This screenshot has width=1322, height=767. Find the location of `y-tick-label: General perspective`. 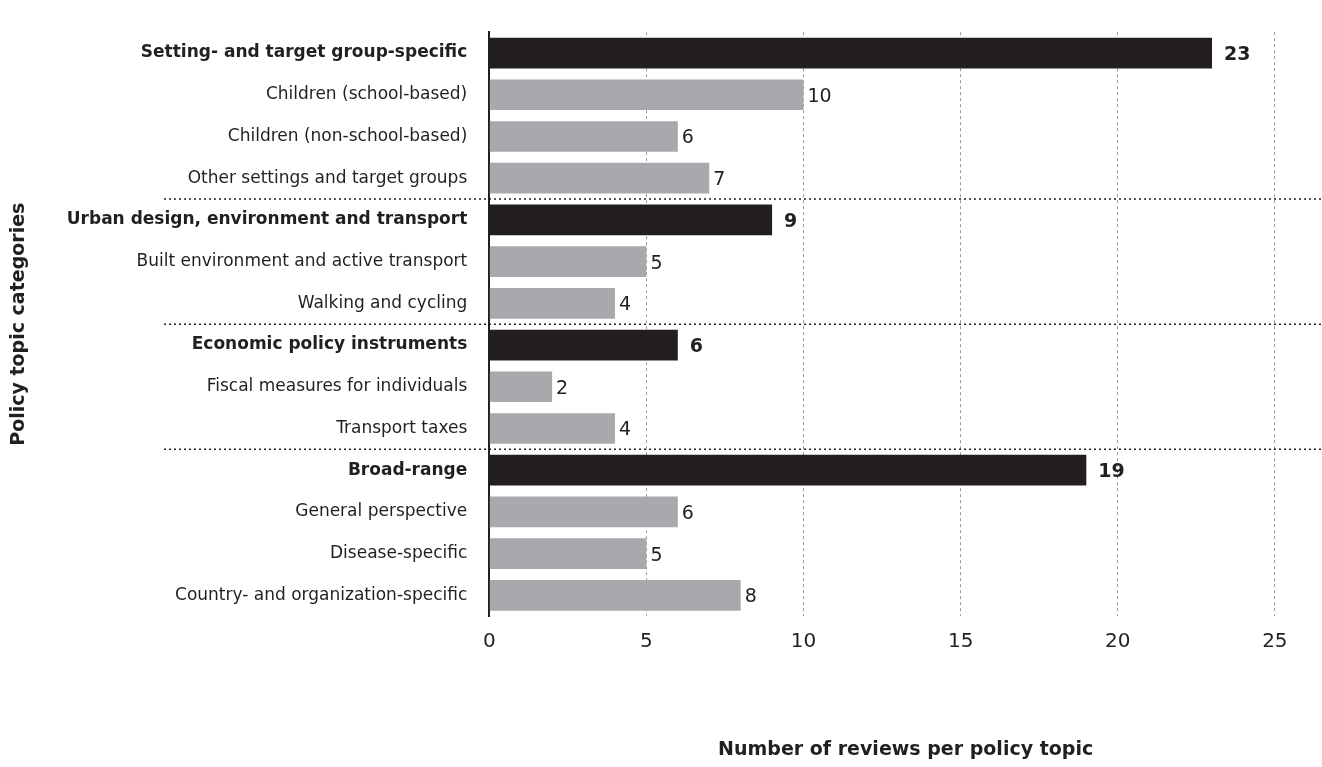

y-tick-label: General perspective is located at coordinates (381, 510).